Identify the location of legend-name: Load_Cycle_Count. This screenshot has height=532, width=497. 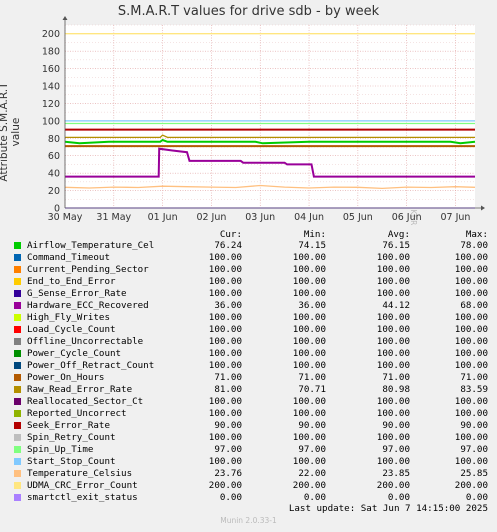
(71, 329).